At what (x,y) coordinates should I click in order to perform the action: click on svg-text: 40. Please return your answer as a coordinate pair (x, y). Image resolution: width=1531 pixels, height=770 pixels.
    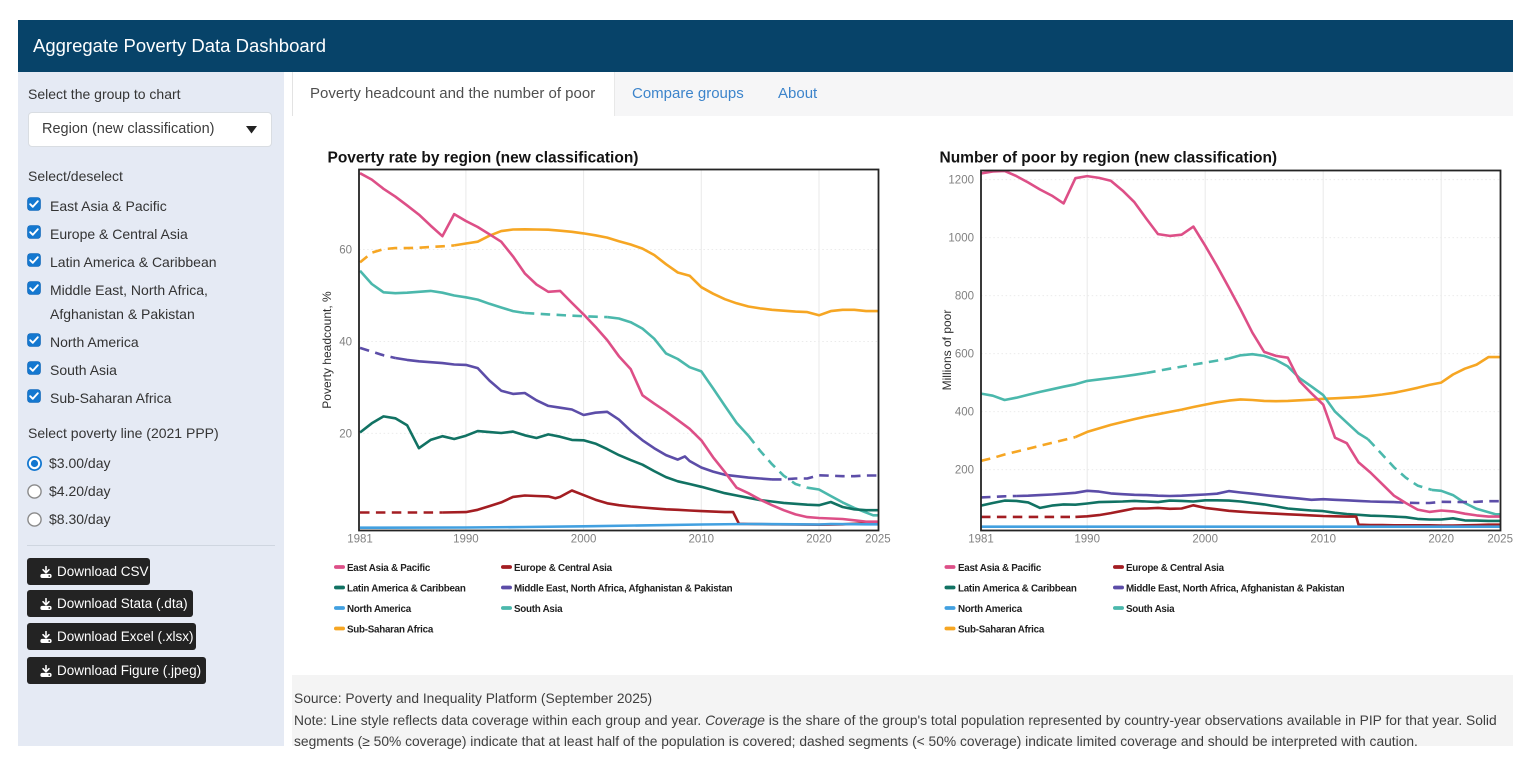
    Looking at the image, I should click on (345, 343).